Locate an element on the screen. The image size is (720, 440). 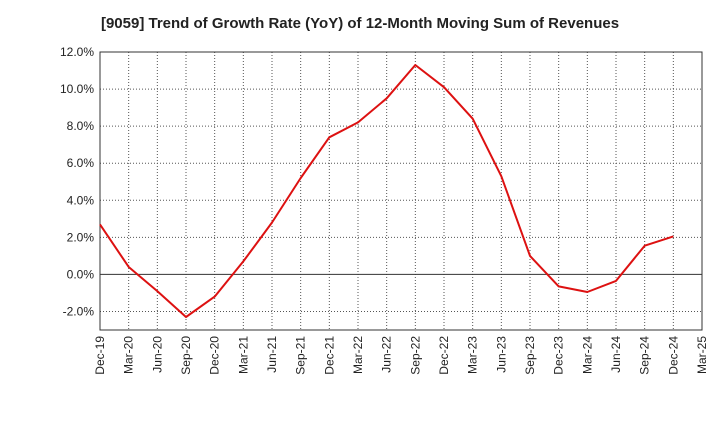
y-tick-label: 2.0% is located at coordinates (81, 237).